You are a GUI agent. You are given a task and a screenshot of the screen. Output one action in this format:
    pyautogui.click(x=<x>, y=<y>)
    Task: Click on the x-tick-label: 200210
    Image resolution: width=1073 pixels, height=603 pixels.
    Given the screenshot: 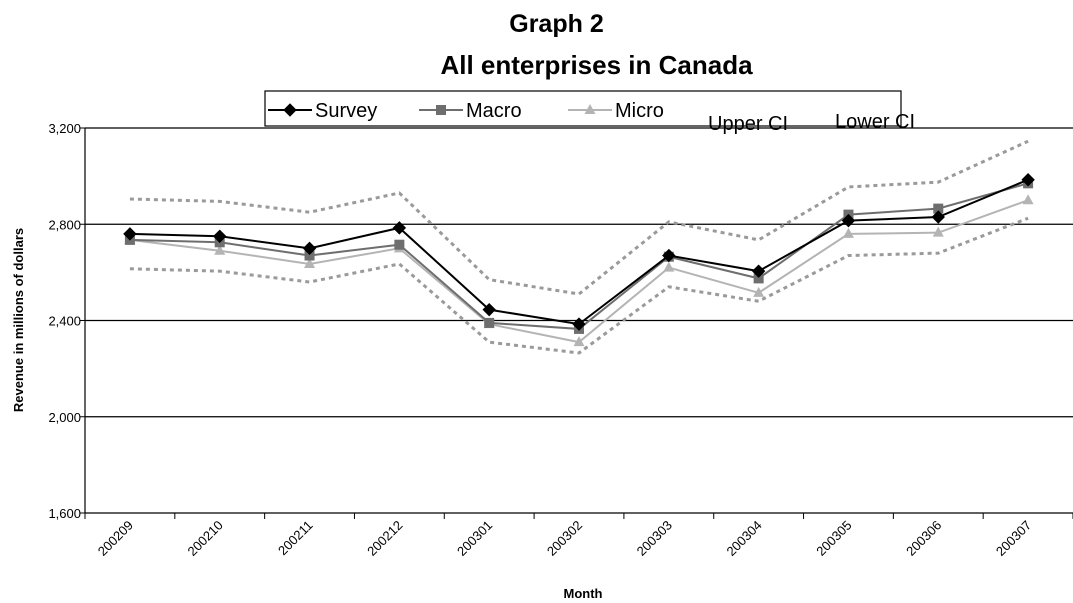 What is the action you would take?
    pyautogui.click(x=205, y=538)
    